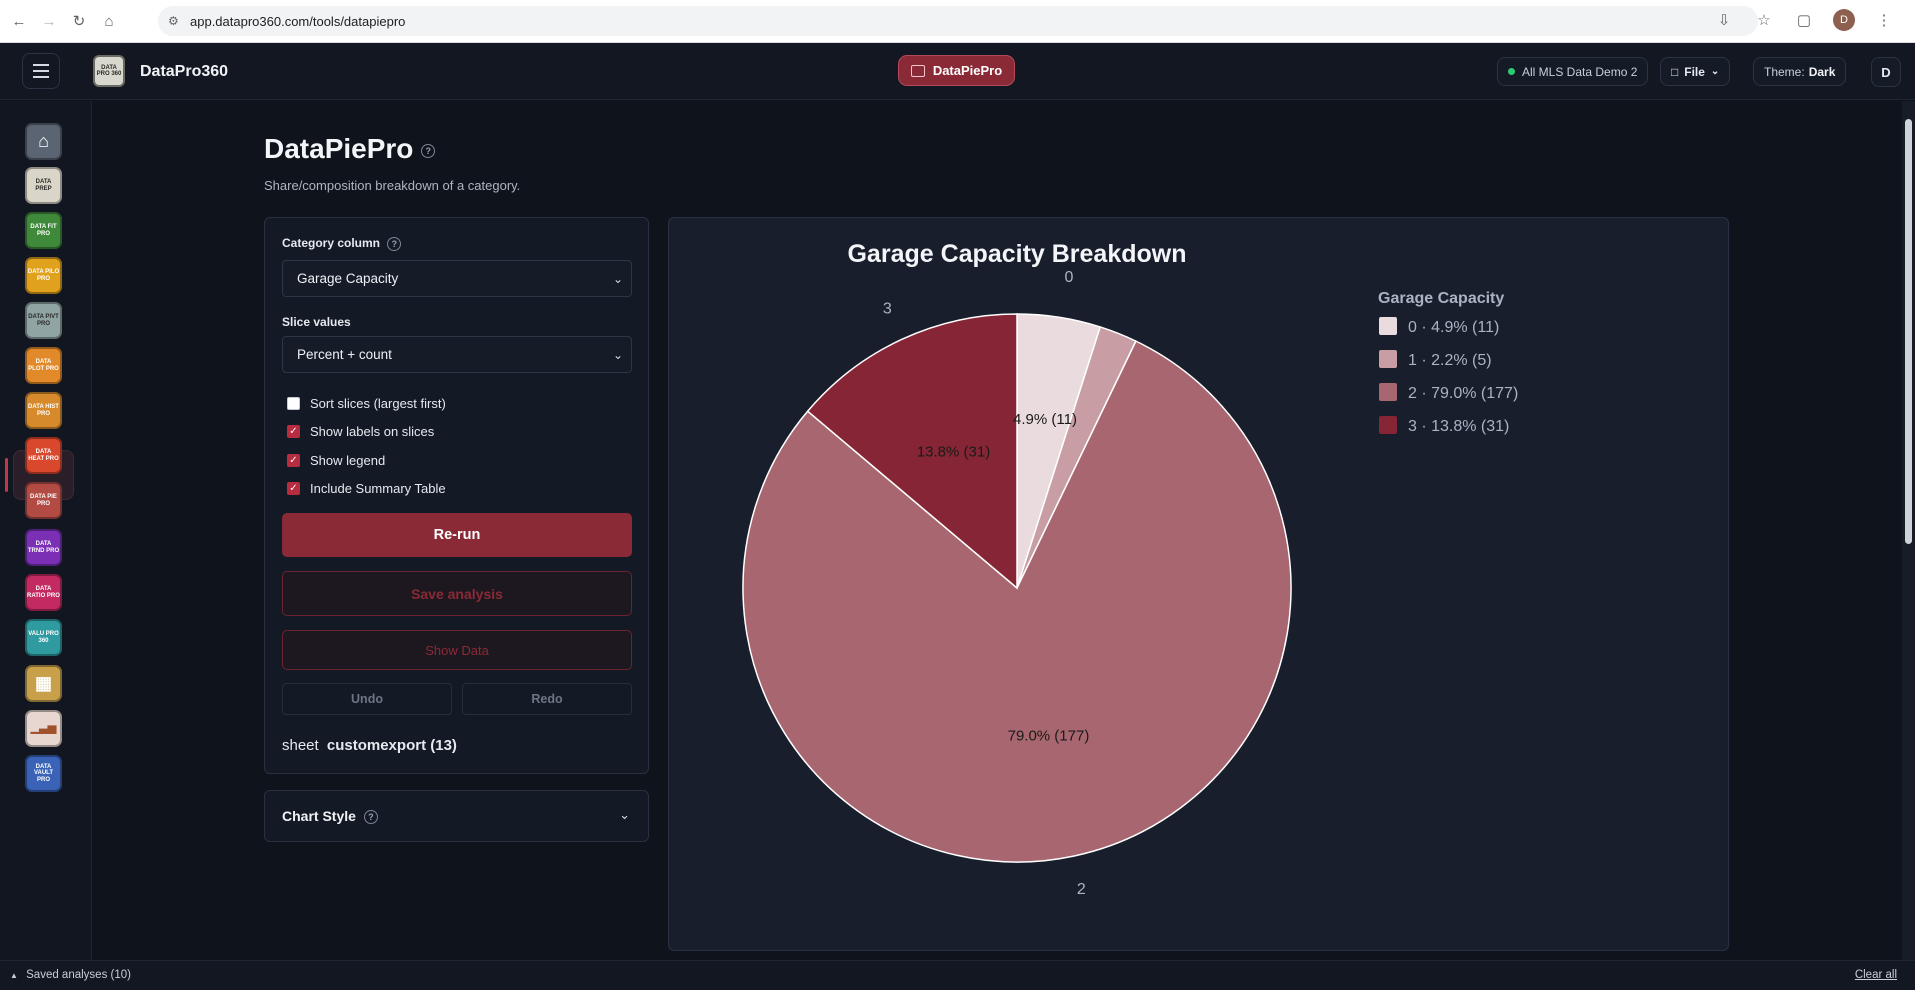  What do you see at coordinates (957, 975) in the screenshot?
I see `saved-analyses-bar: ▲ Saved analyses (10) Clear all` at bounding box center [957, 975].